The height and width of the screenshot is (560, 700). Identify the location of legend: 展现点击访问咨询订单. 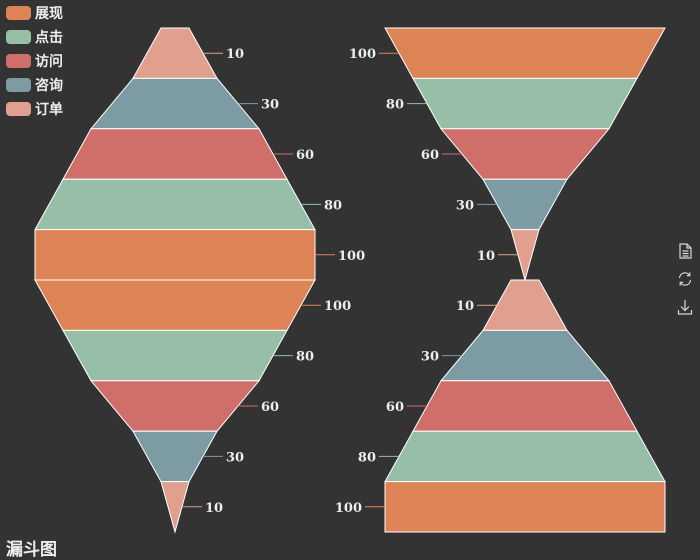
(34, 61).